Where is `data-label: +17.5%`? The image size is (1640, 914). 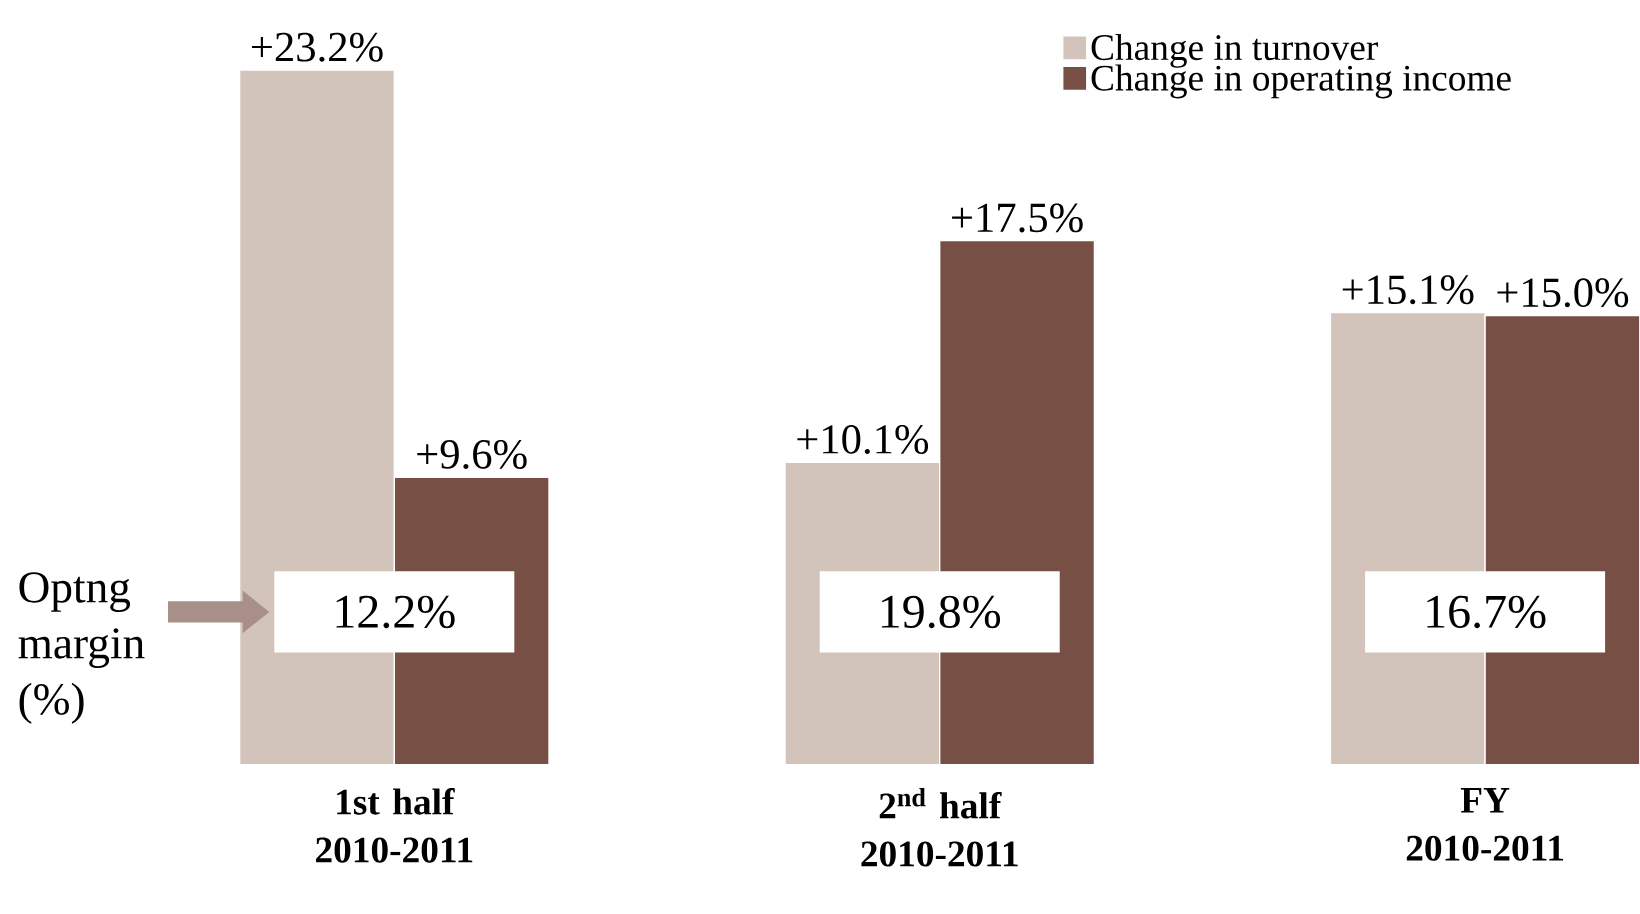 data-label: +17.5% is located at coordinates (1017, 218).